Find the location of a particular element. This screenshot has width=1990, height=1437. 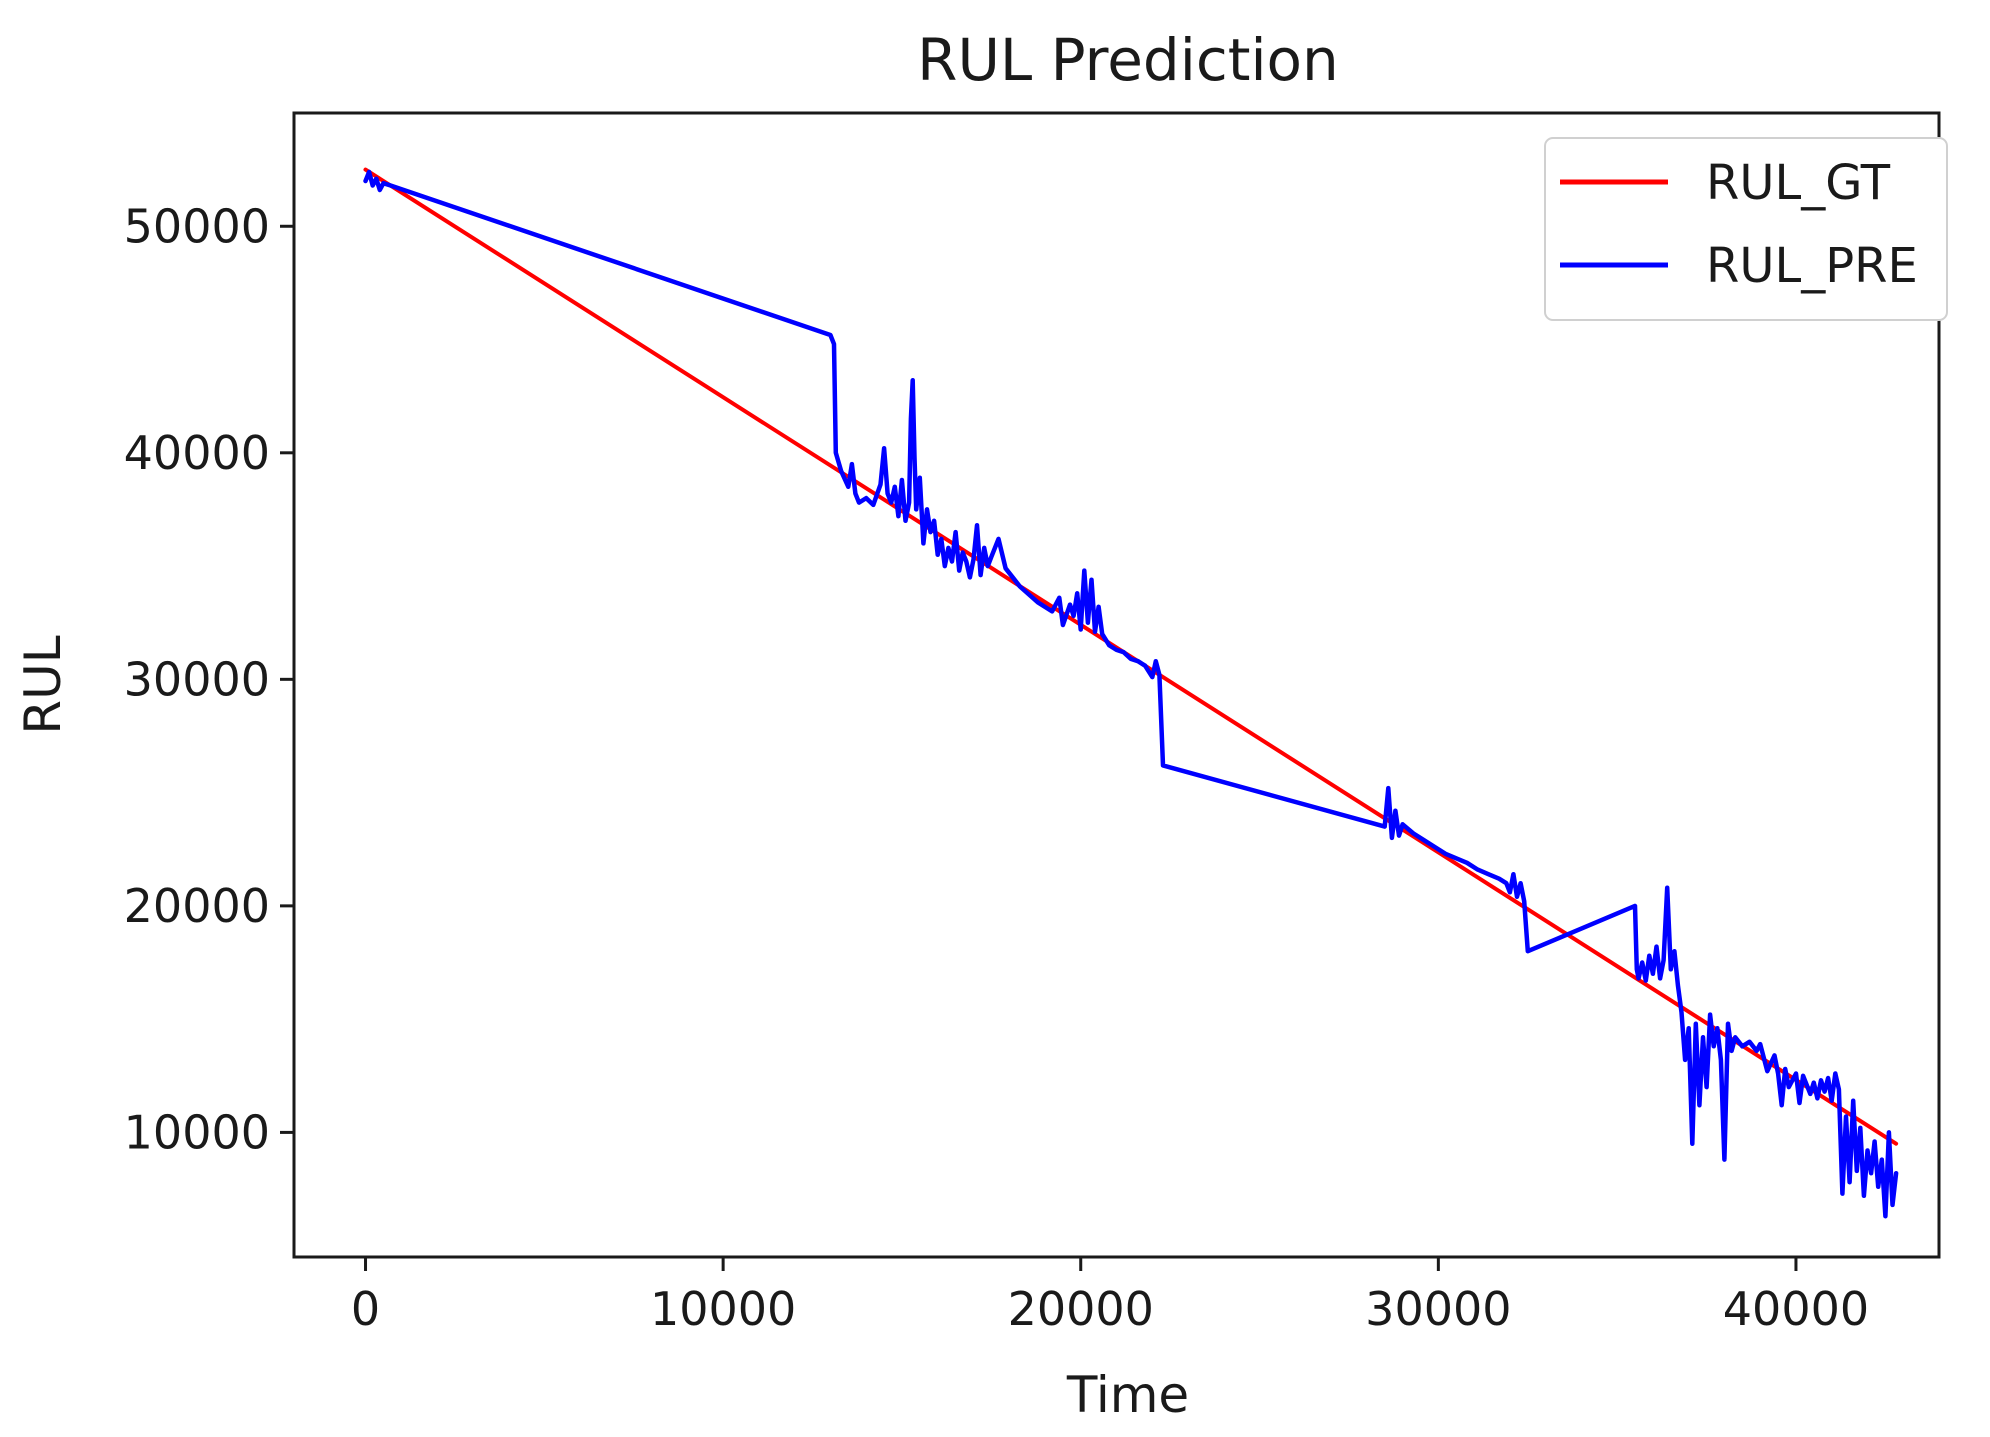

chart-title: RUL Prediction is located at coordinates (1128, 60).